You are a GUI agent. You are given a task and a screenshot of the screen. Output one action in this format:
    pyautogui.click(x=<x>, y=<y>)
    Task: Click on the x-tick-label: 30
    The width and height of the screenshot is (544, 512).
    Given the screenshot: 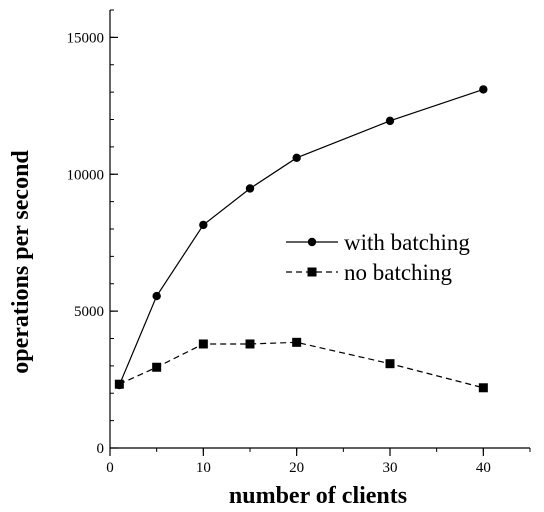 What is the action you would take?
    pyautogui.click(x=390, y=468)
    